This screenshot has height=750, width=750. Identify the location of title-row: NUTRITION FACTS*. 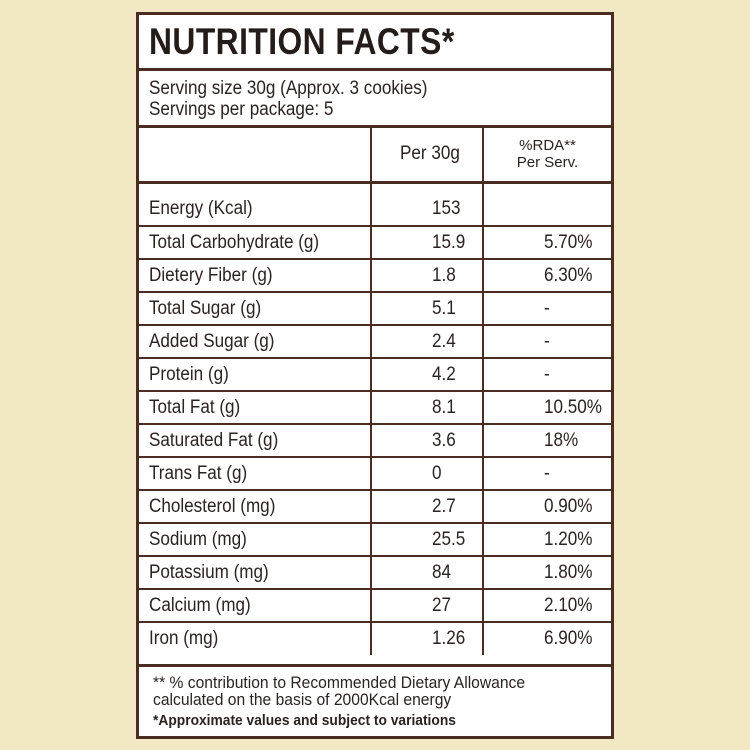
(375, 43).